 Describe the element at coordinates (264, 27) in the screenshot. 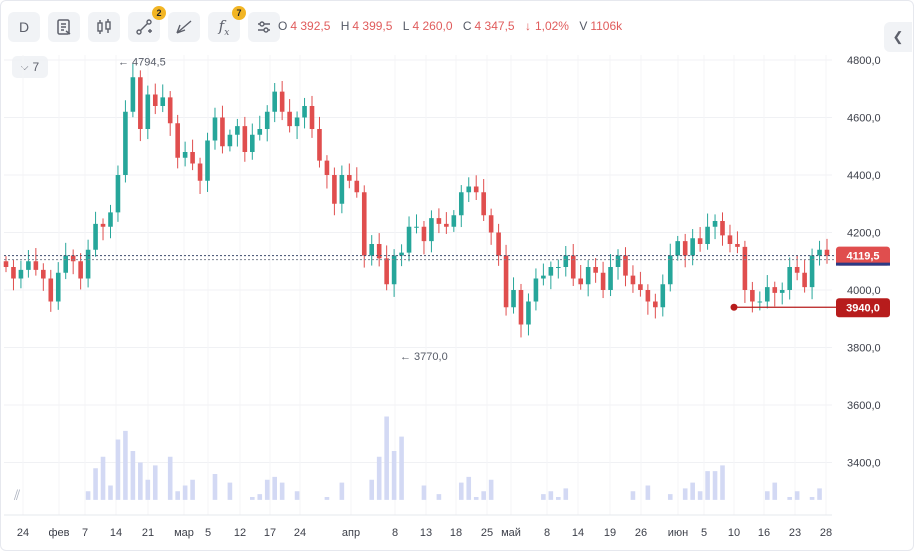

I see `settings-button` at that location.